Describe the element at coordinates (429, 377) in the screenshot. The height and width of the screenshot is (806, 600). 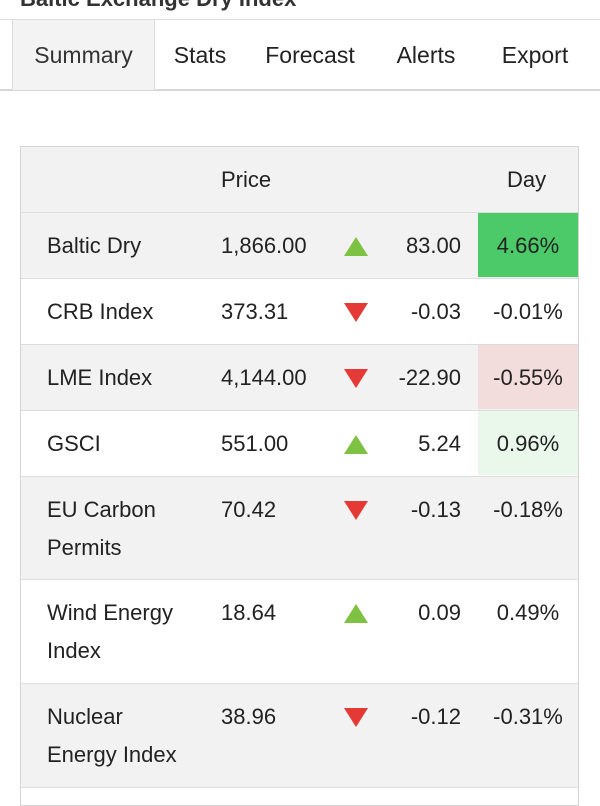
I see `row-change: -22.90` at that location.